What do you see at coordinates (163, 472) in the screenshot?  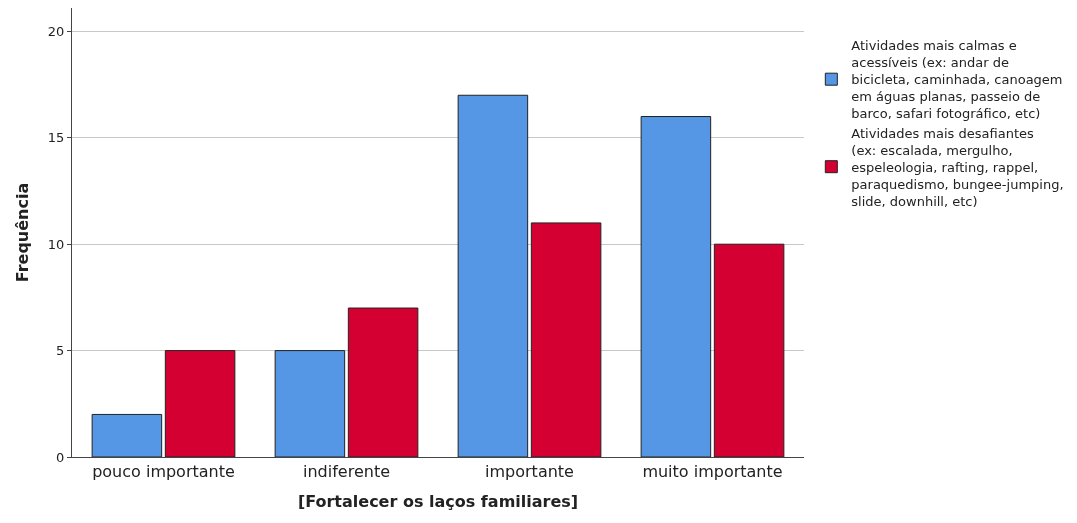 I see `x-tick-label: pouco importante` at bounding box center [163, 472].